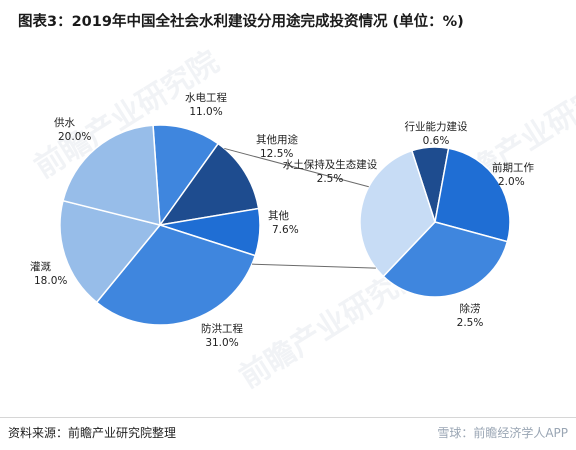 The width and height of the screenshot is (576, 450). I want to click on sub-pie-value-0: 0.6%, so click(436, 141).